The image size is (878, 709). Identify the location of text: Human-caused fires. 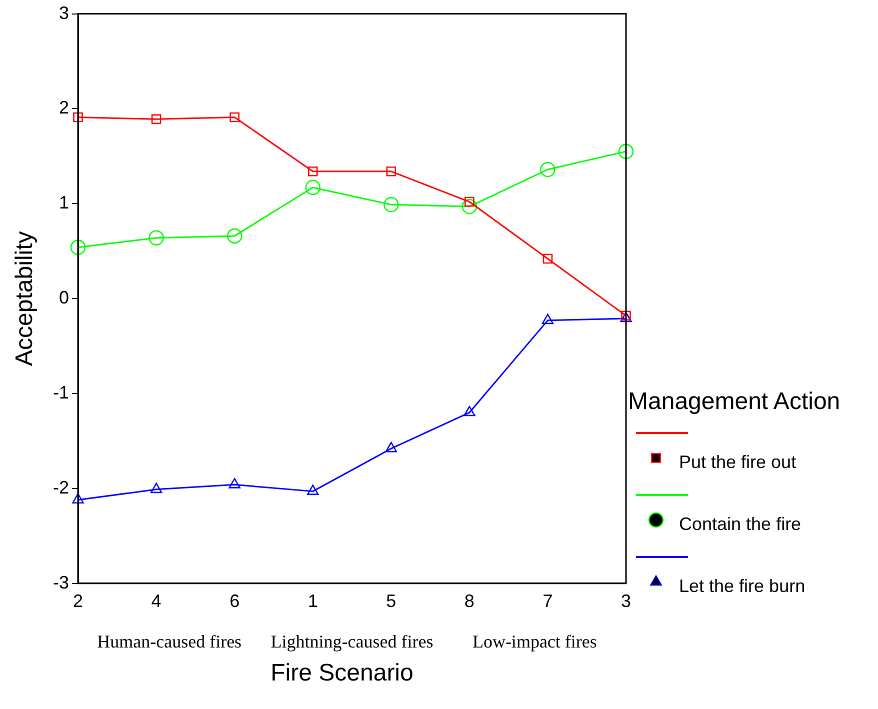
(169, 641).